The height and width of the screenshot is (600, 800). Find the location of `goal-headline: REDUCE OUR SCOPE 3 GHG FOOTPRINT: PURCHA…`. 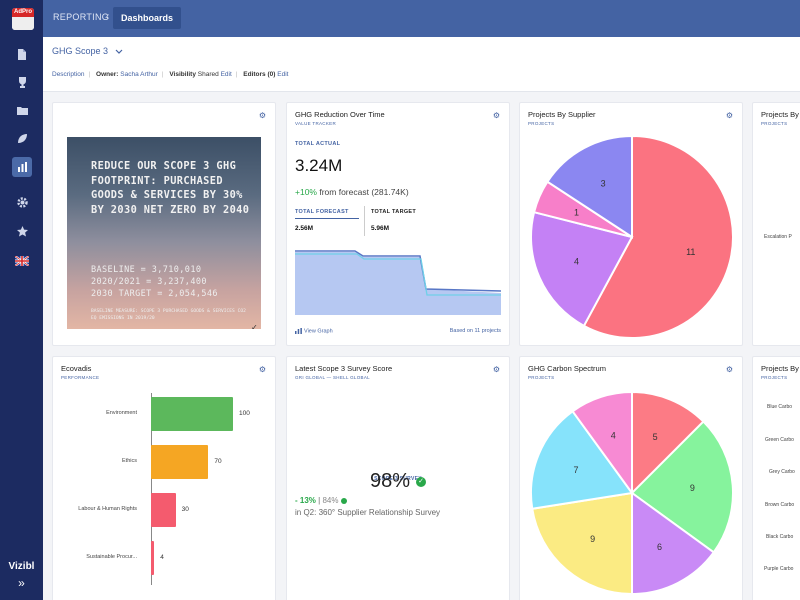

goal-headline: REDUCE OUR SCOPE 3 GHG FOOTPRINT: PURCHA… is located at coordinates (170, 188).